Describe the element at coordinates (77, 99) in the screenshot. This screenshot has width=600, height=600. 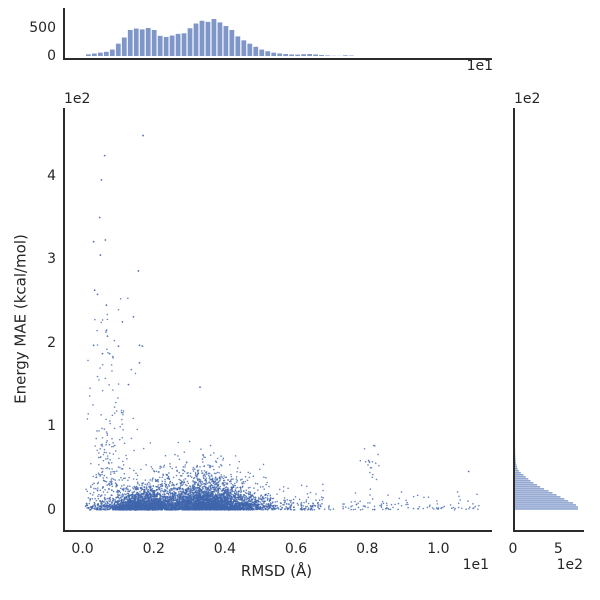
I see `main-y-offset-label: 1e2` at that location.